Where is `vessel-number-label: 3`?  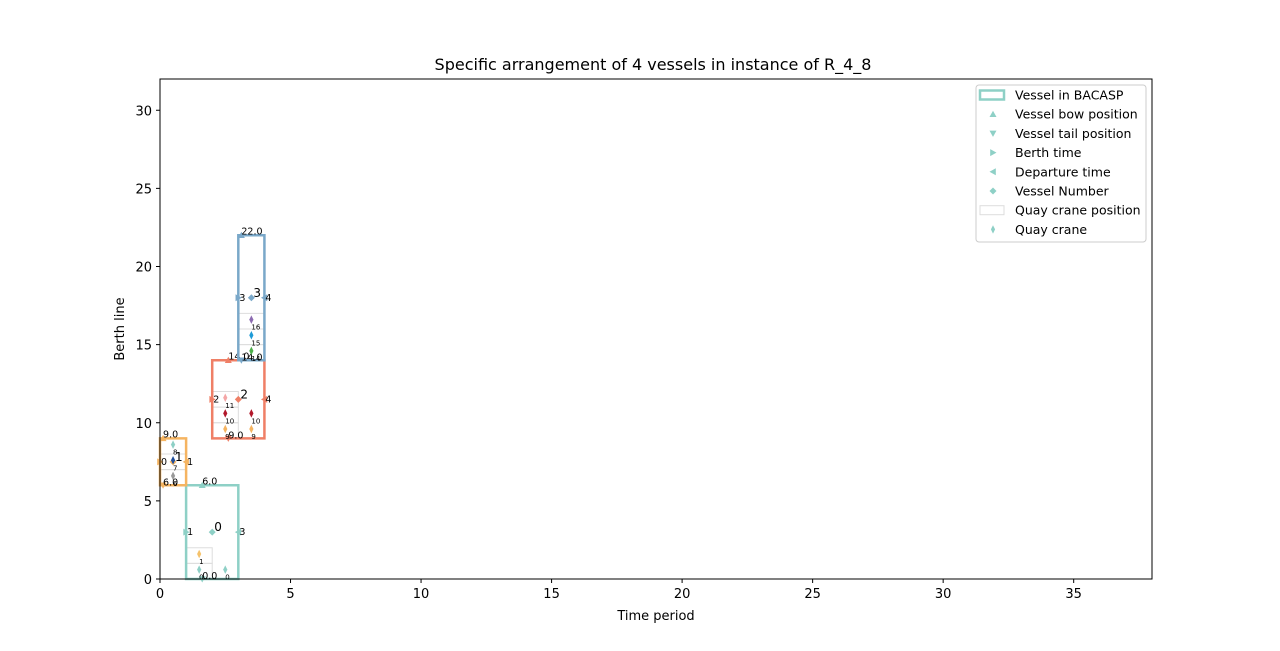 vessel-number-label: 3 is located at coordinates (257, 293).